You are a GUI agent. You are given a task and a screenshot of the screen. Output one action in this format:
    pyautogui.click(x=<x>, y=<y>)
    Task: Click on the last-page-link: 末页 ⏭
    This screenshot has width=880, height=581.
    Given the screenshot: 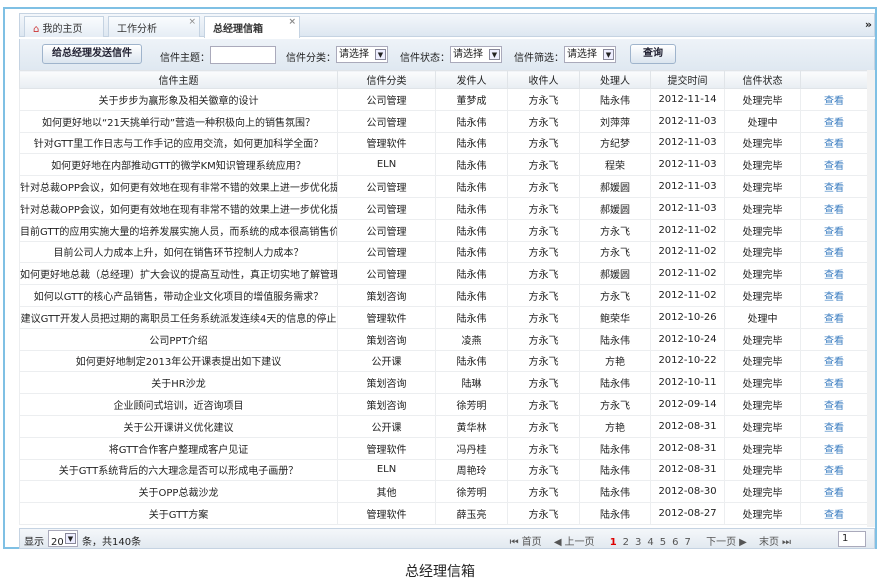 What is the action you would take?
    pyautogui.click(x=775, y=542)
    